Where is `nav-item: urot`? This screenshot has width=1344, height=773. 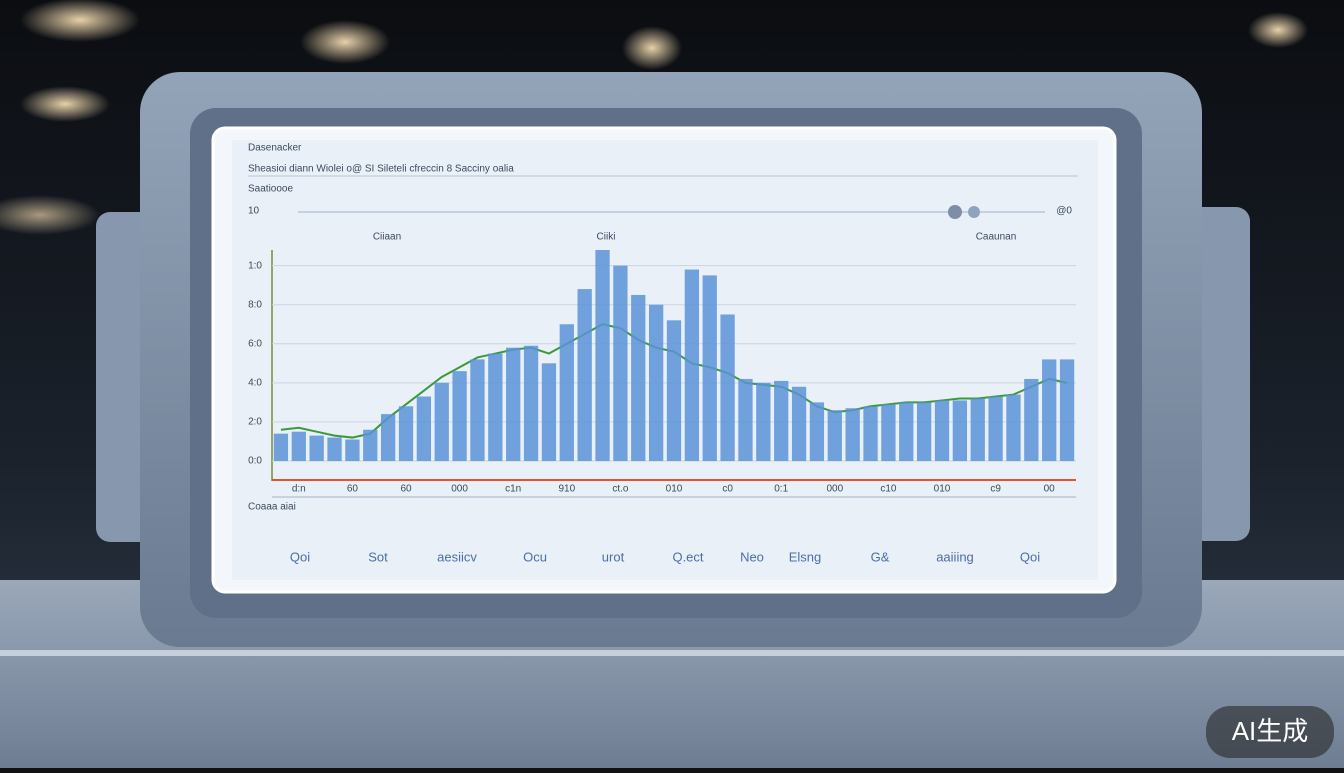
nav-item: urot is located at coordinates (613, 556).